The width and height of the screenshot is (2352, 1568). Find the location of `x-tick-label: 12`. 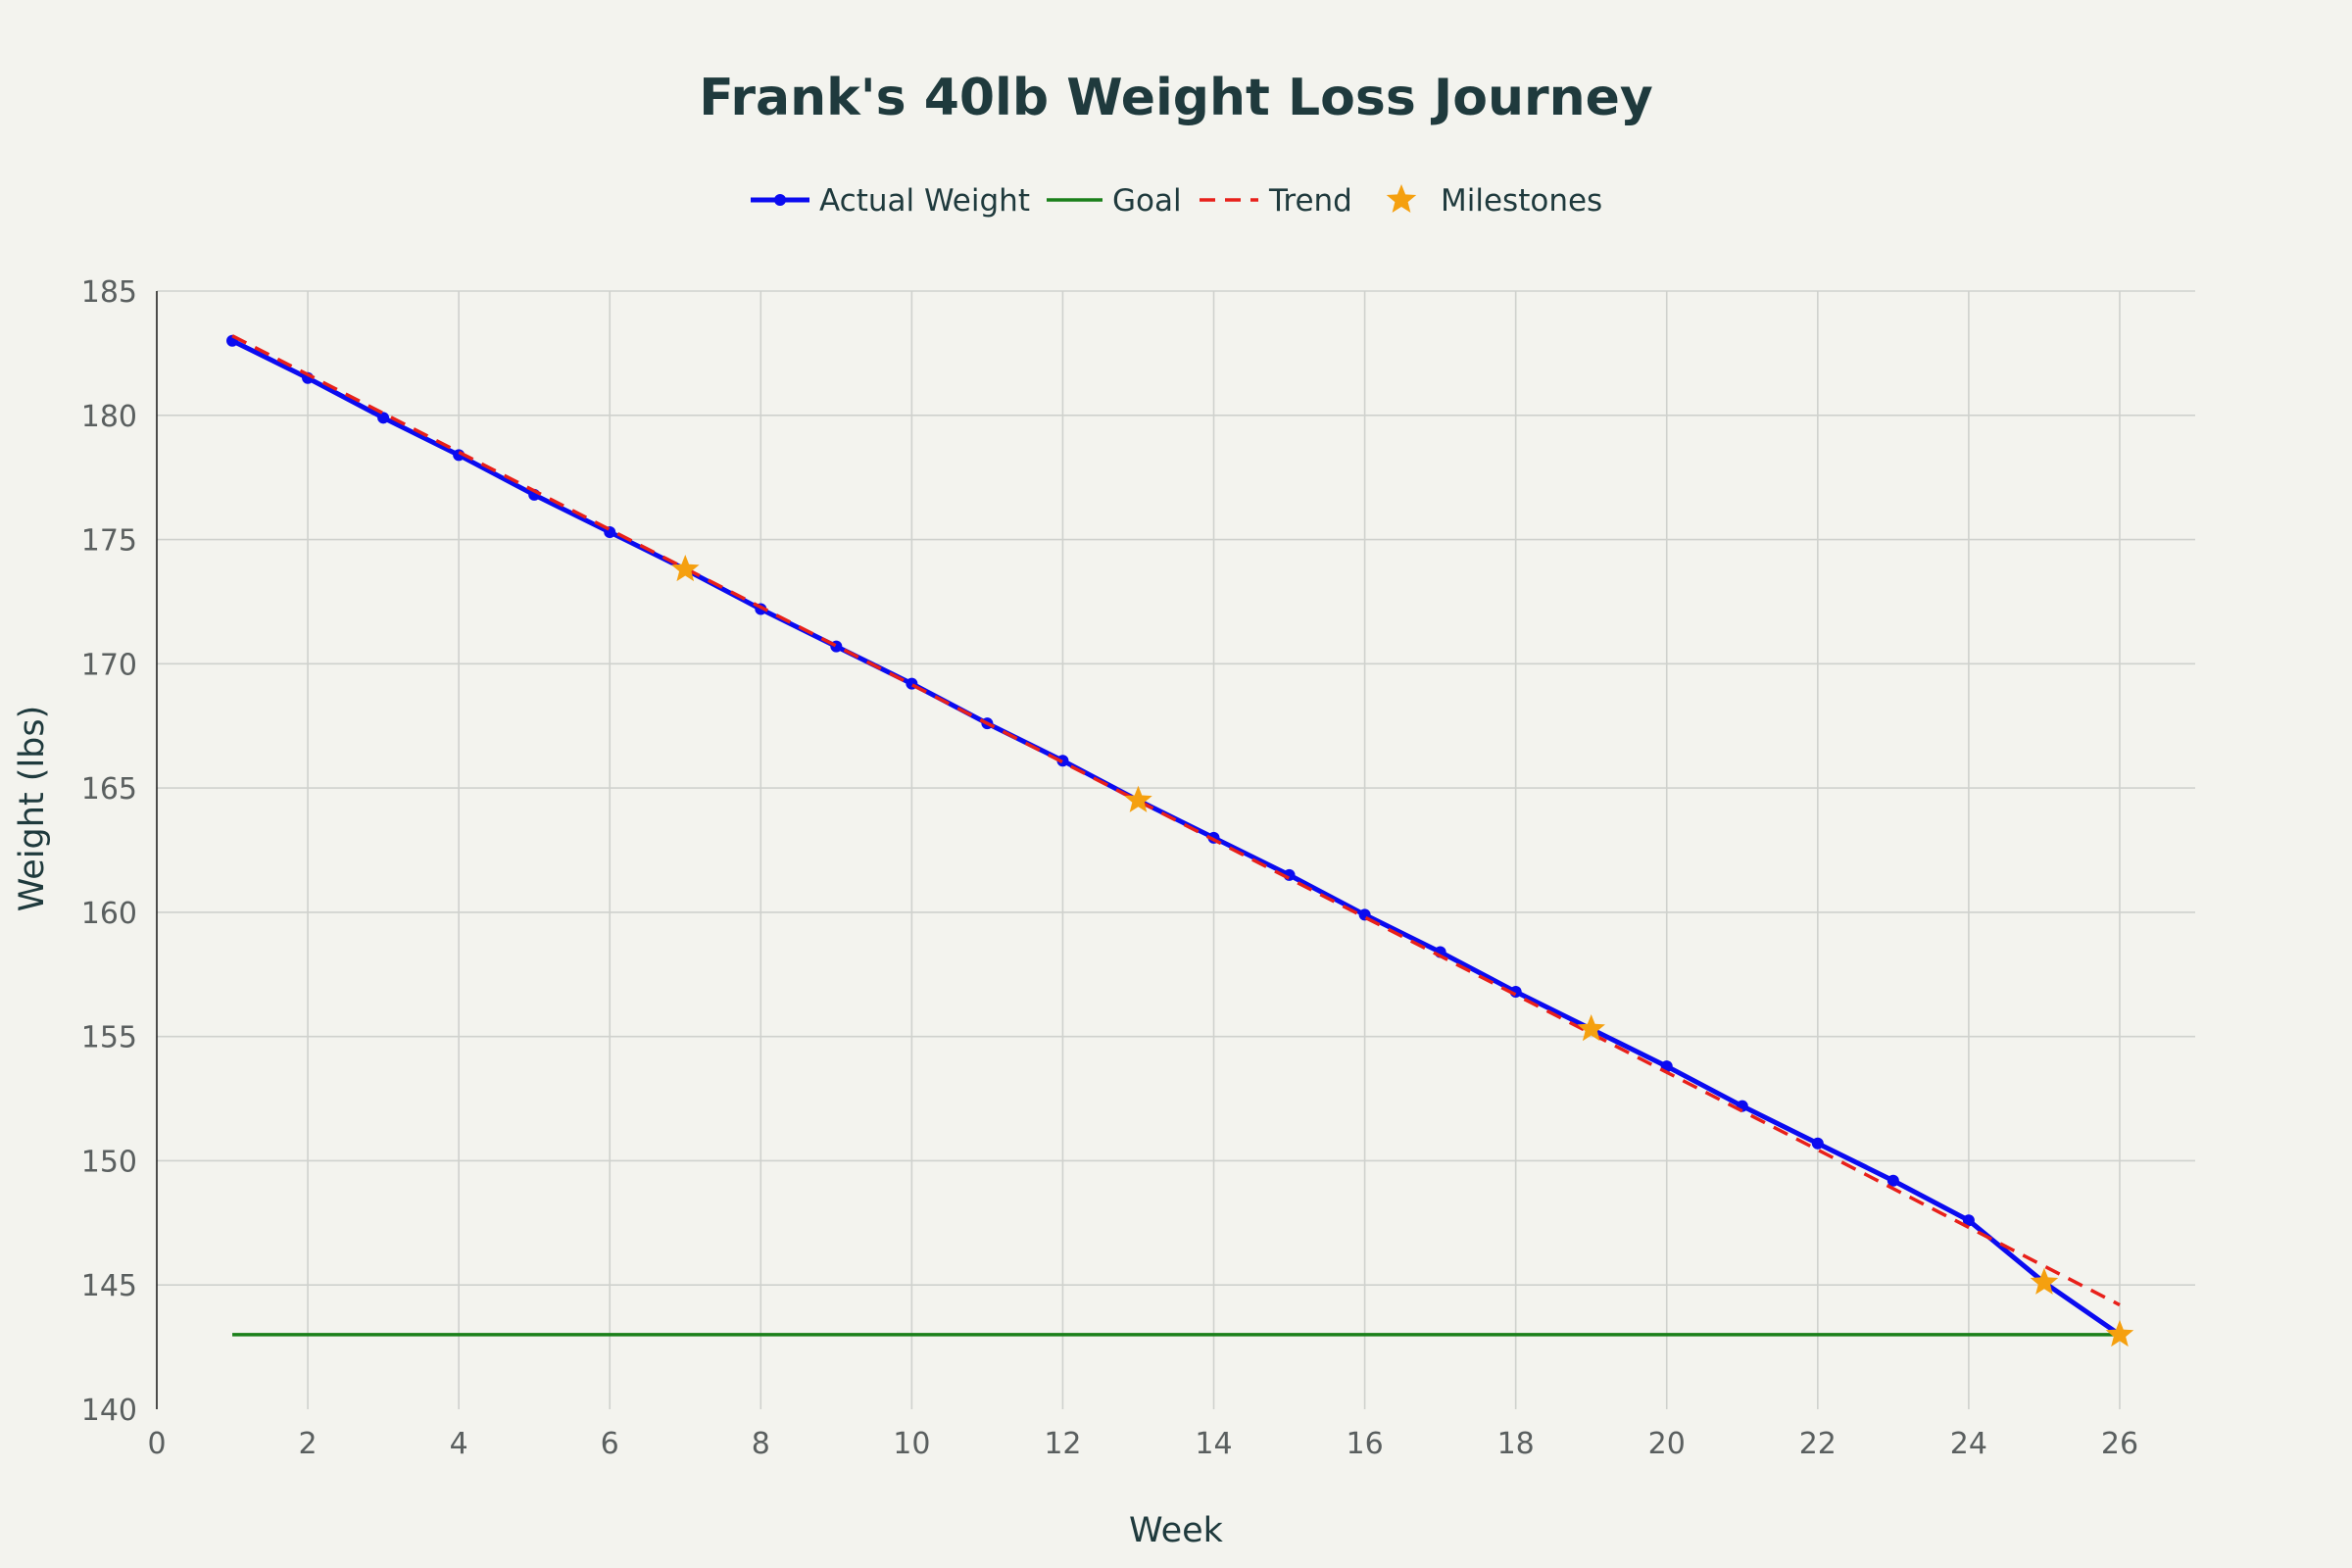

x-tick-label: 12 is located at coordinates (1062, 1444).